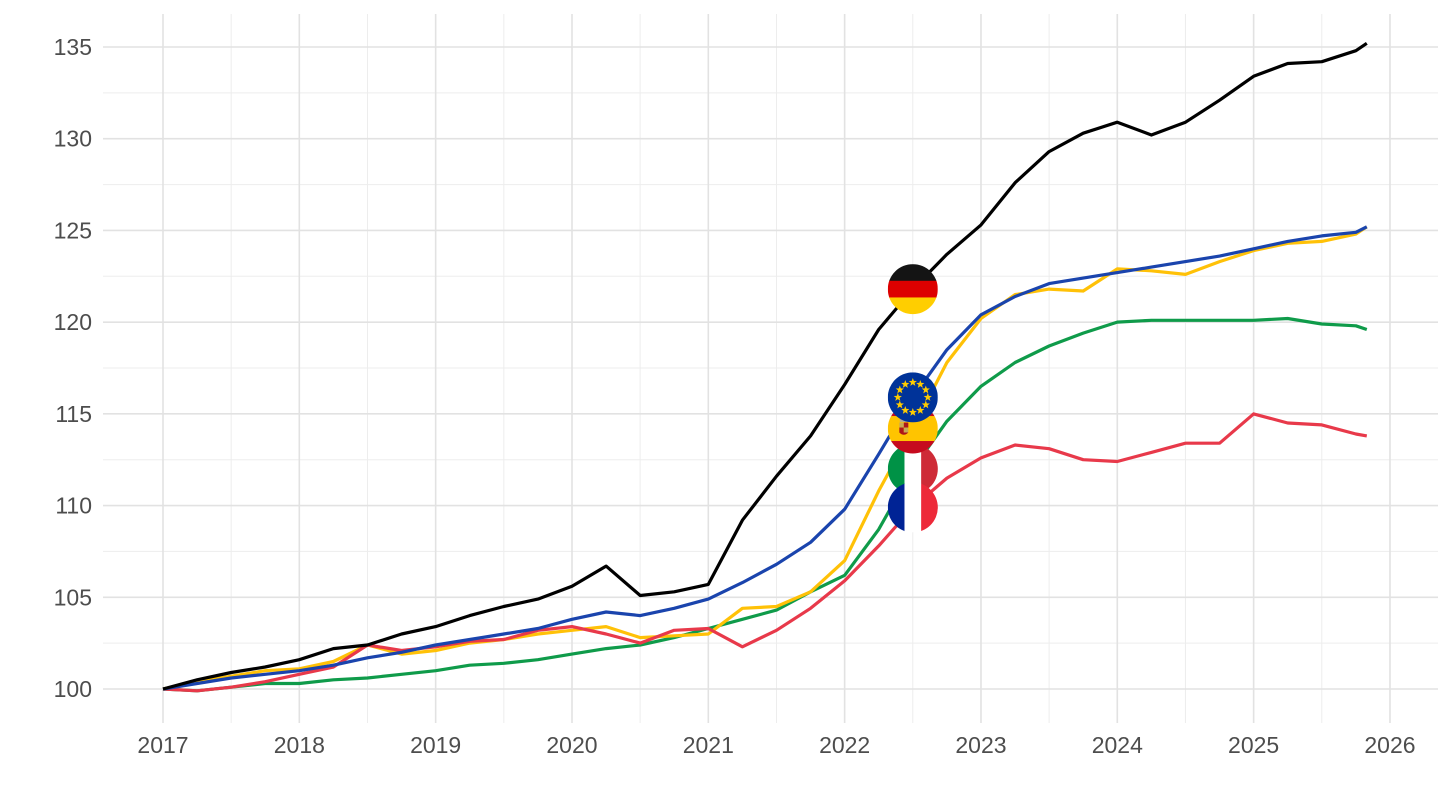 The image size is (1440, 810). What do you see at coordinates (708, 745) in the screenshot?
I see `x-axis-tick-label: 2021` at bounding box center [708, 745].